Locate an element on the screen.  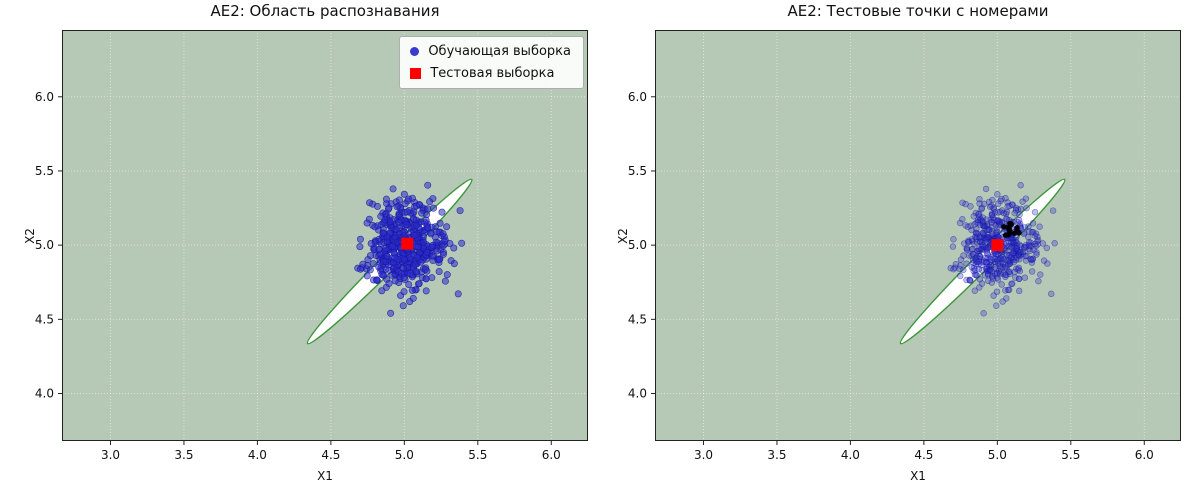
legend-label-test: Тестовая выборка is located at coordinates (492, 73).